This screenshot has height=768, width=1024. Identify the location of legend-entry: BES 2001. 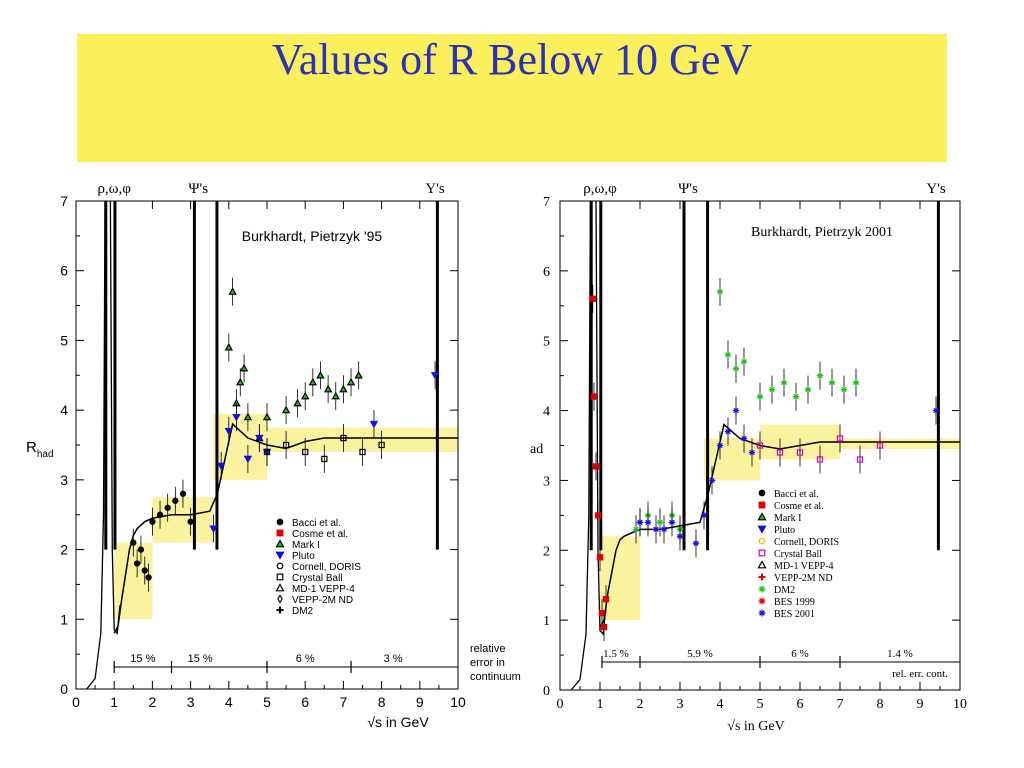
(794, 614).